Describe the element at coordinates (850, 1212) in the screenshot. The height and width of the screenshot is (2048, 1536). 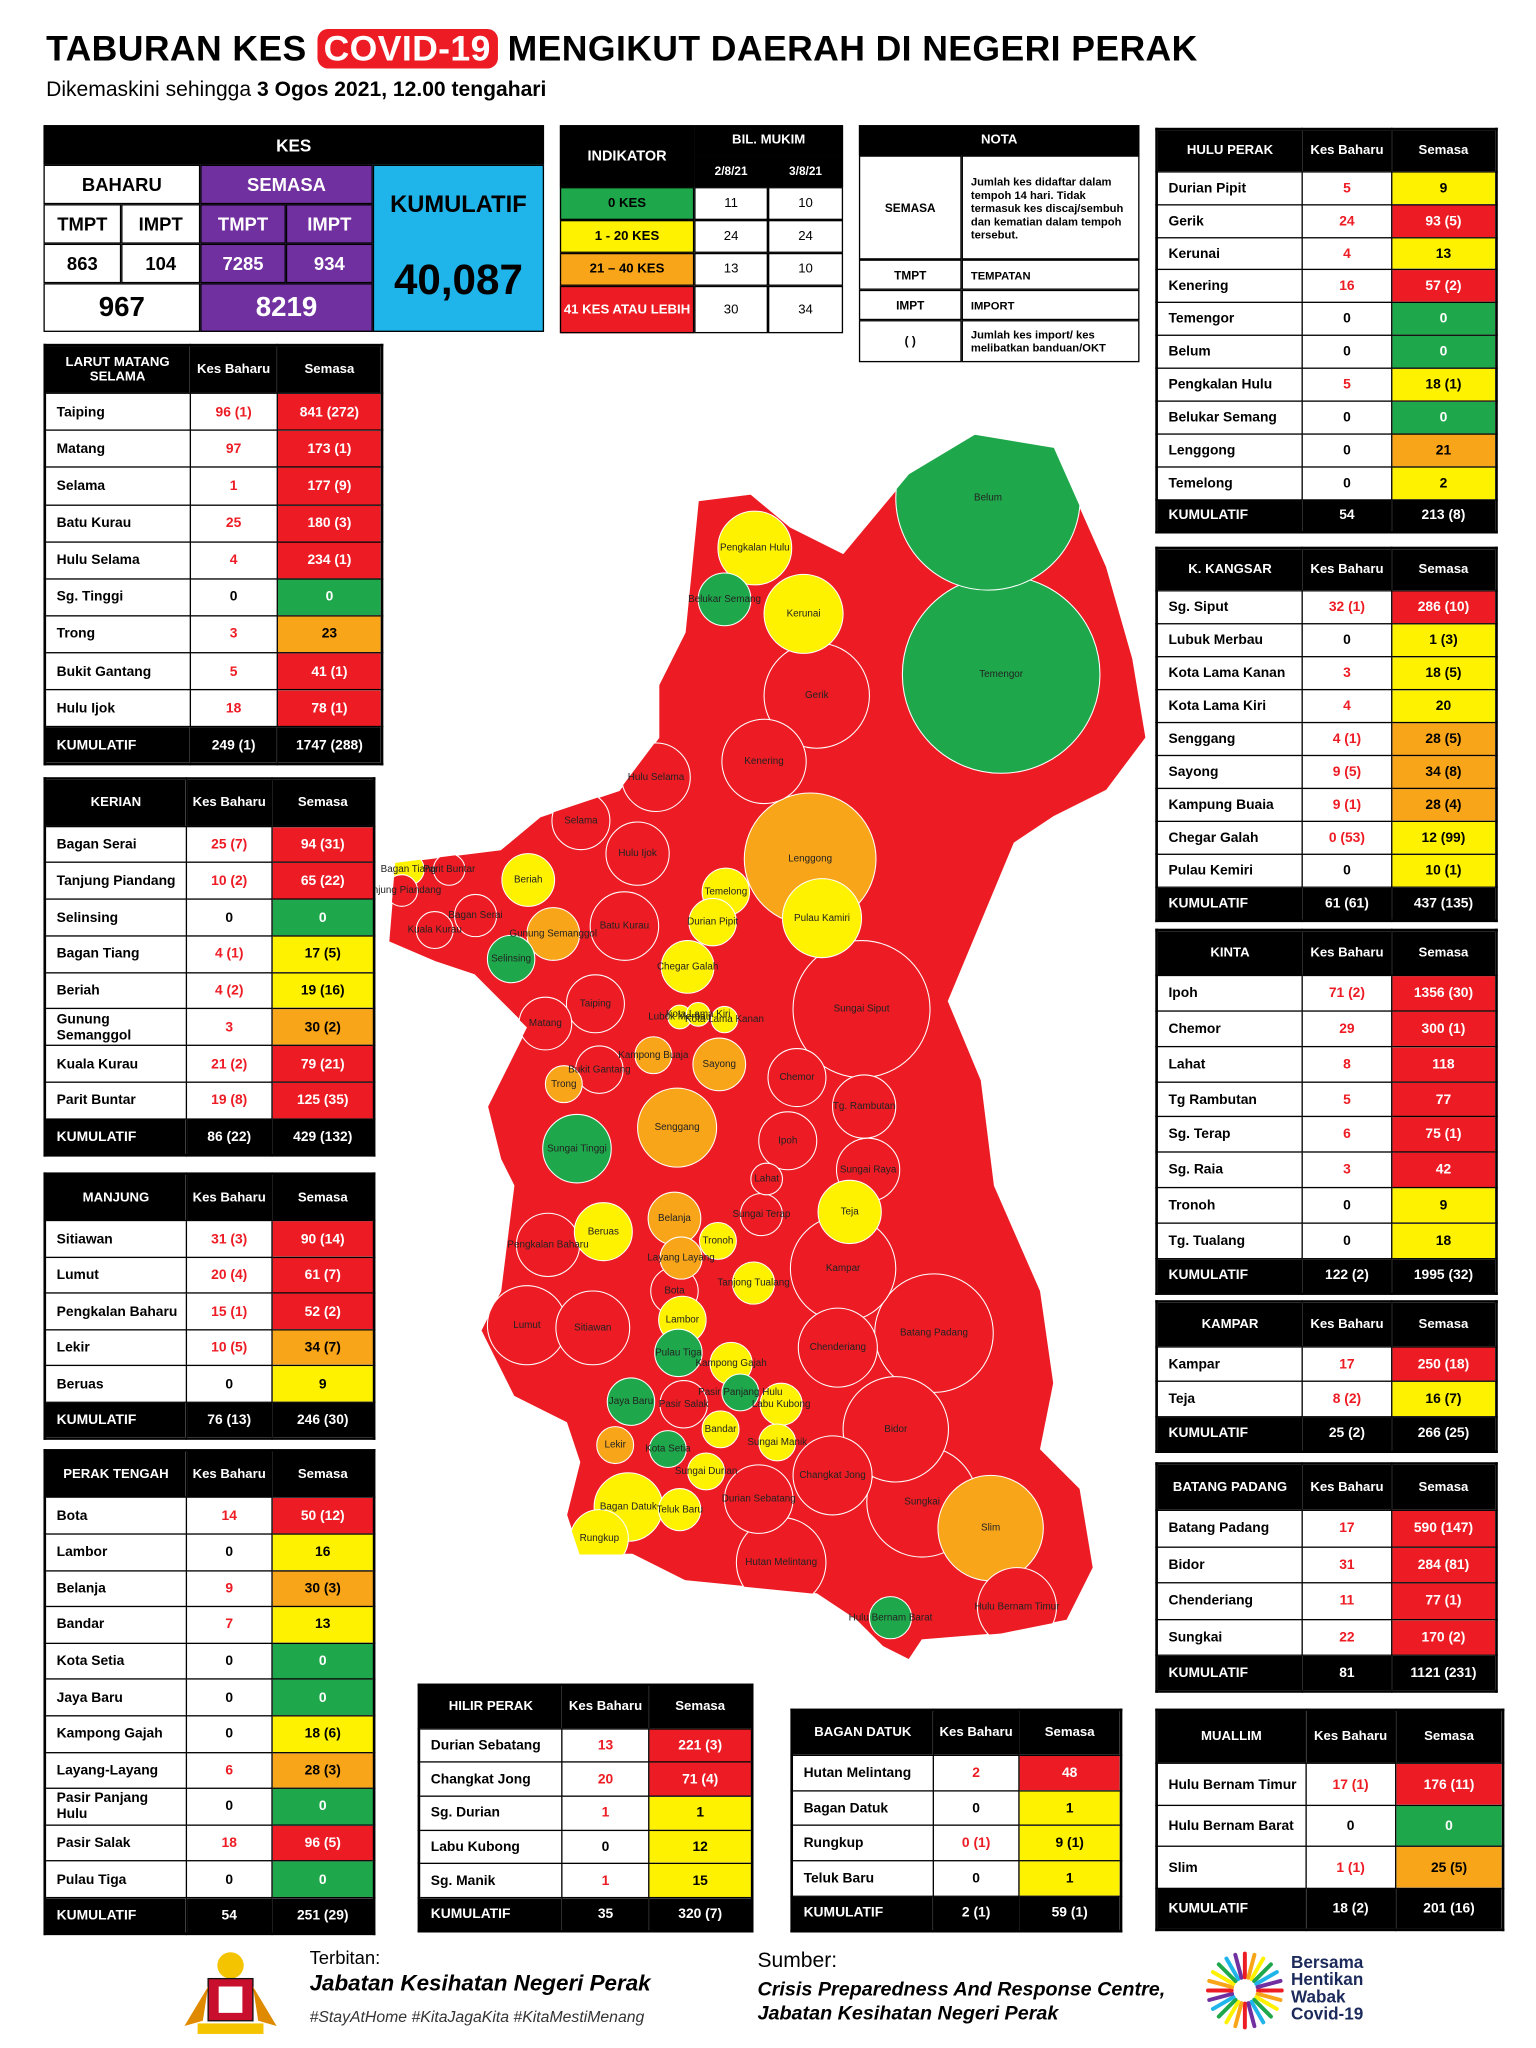
I see `map-label: Teja` at that location.